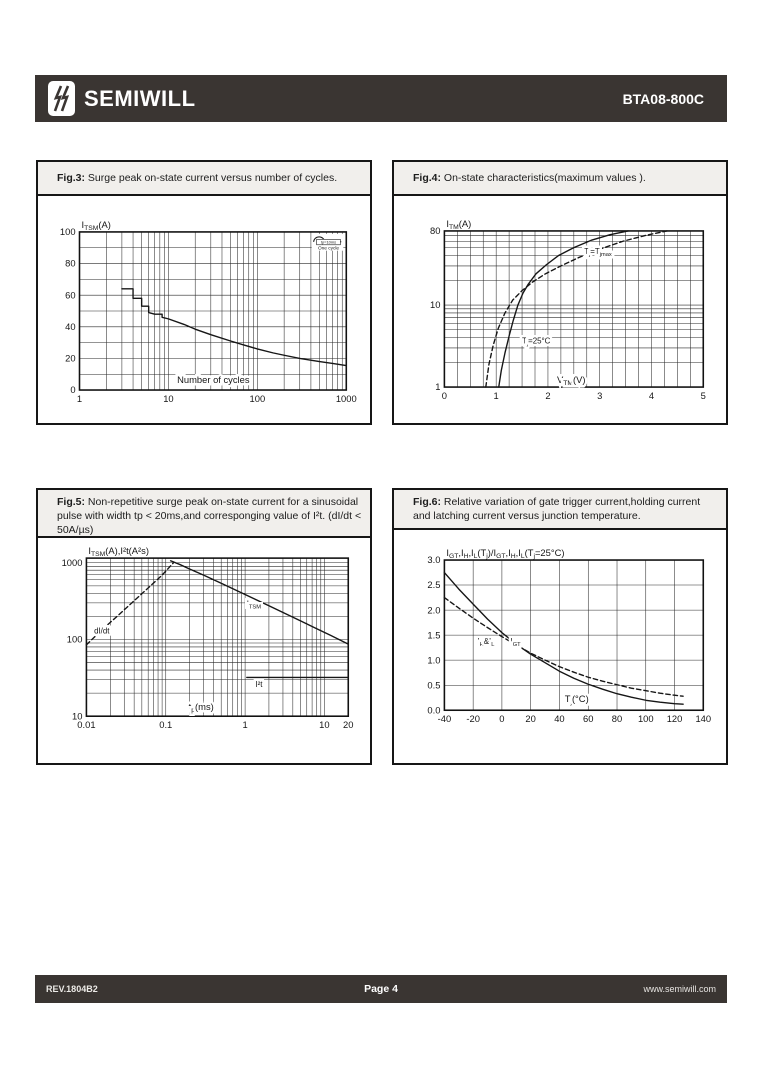 This screenshot has height=1078, width=762. I want to click on svg-text: 0, so click(444, 396).